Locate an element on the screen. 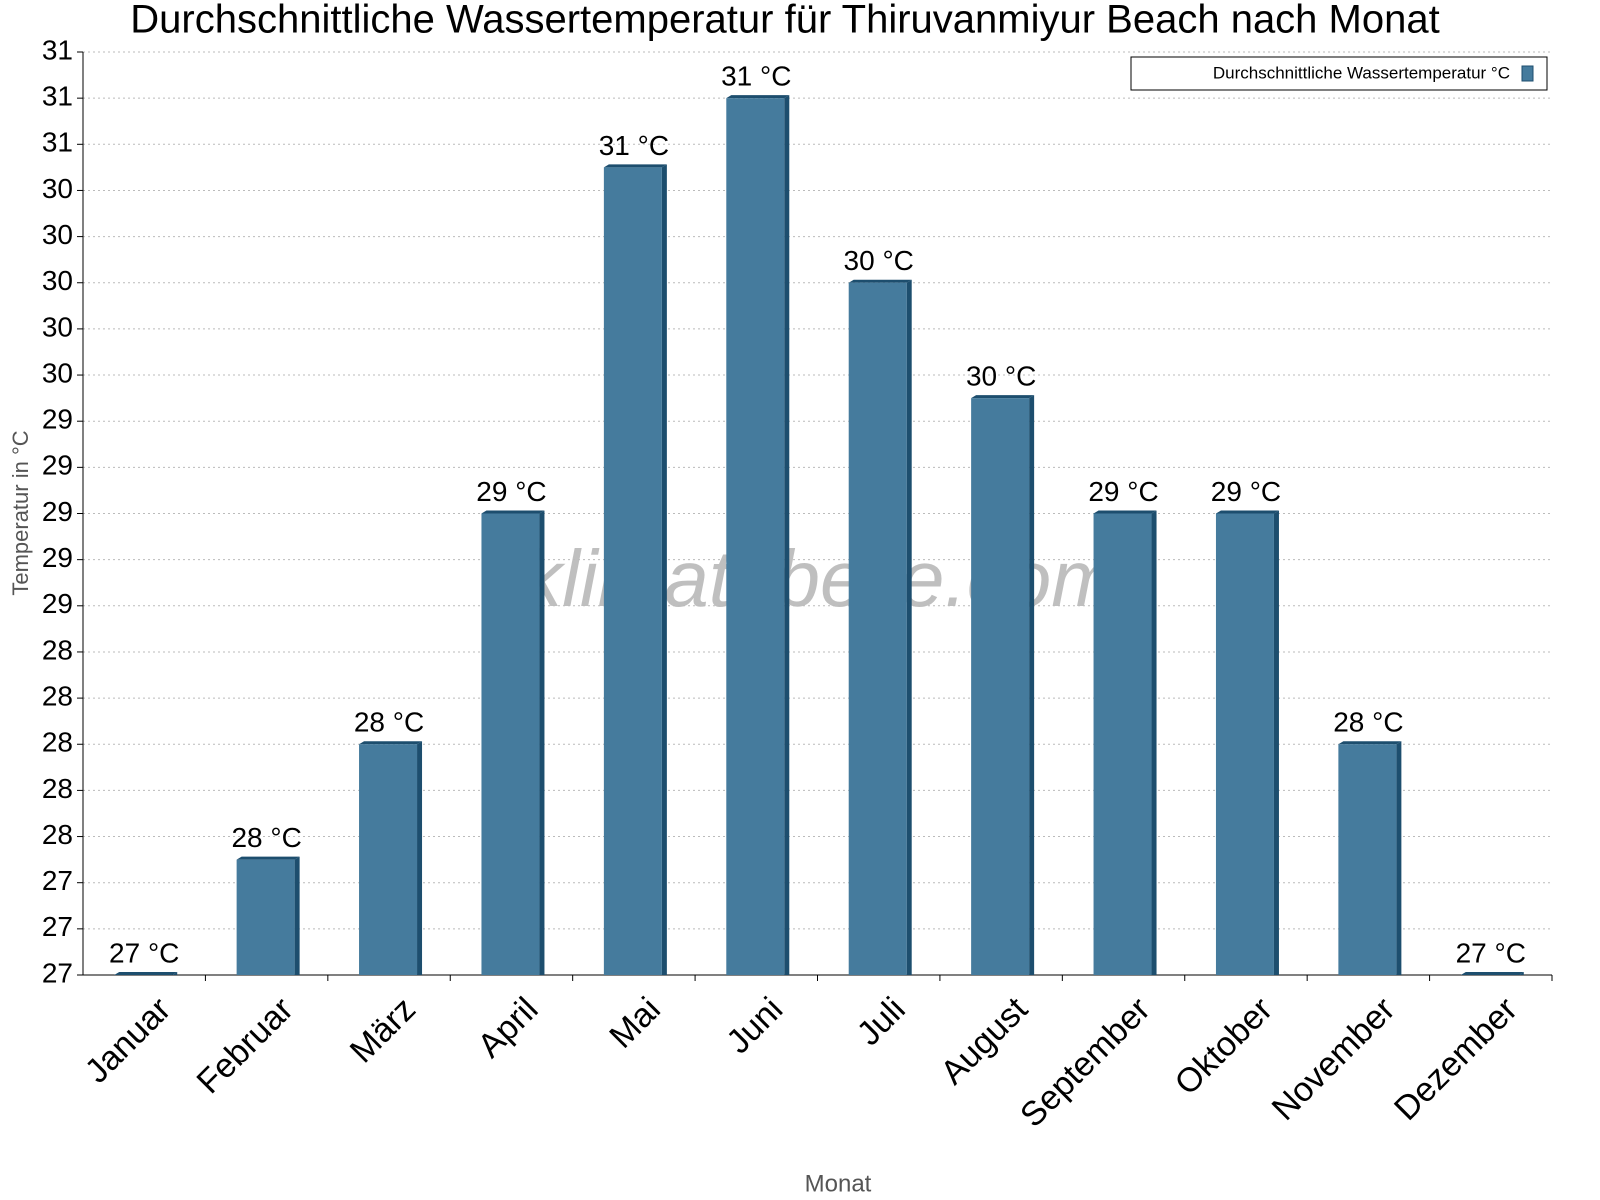 The width and height of the screenshot is (1600, 1200). legend-label: Durchschnittliche Wassertemperatur °C is located at coordinates (1361, 72).